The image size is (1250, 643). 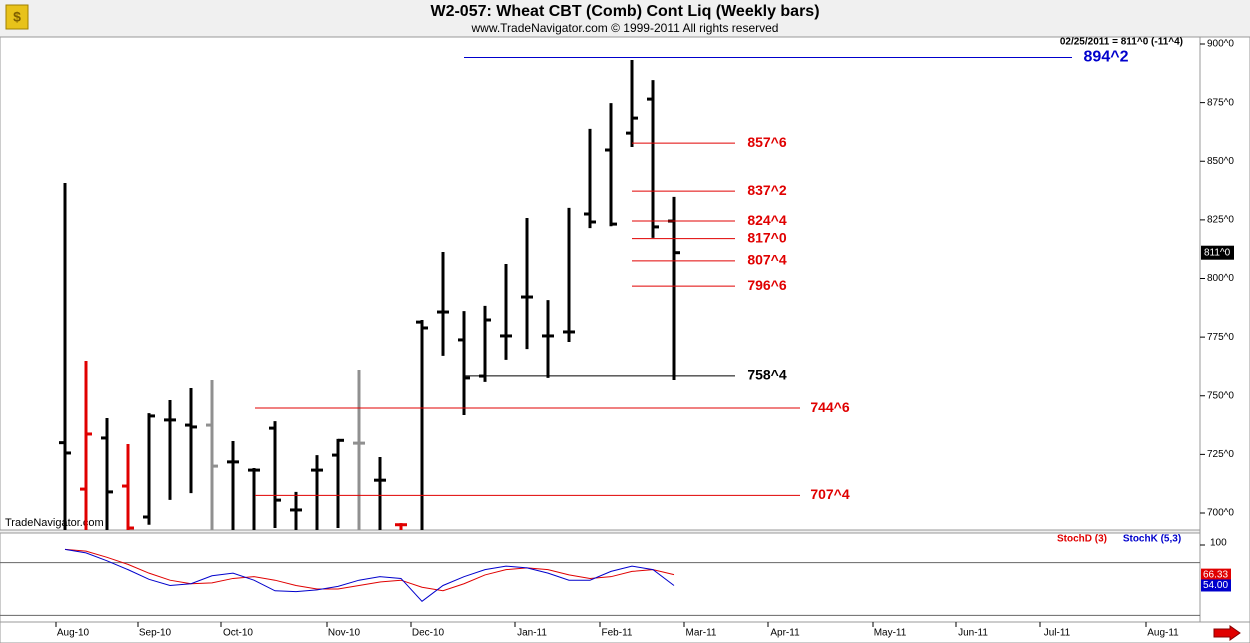 I want to click on x-tick-label: Jun-11, so click(x=973, y=633).